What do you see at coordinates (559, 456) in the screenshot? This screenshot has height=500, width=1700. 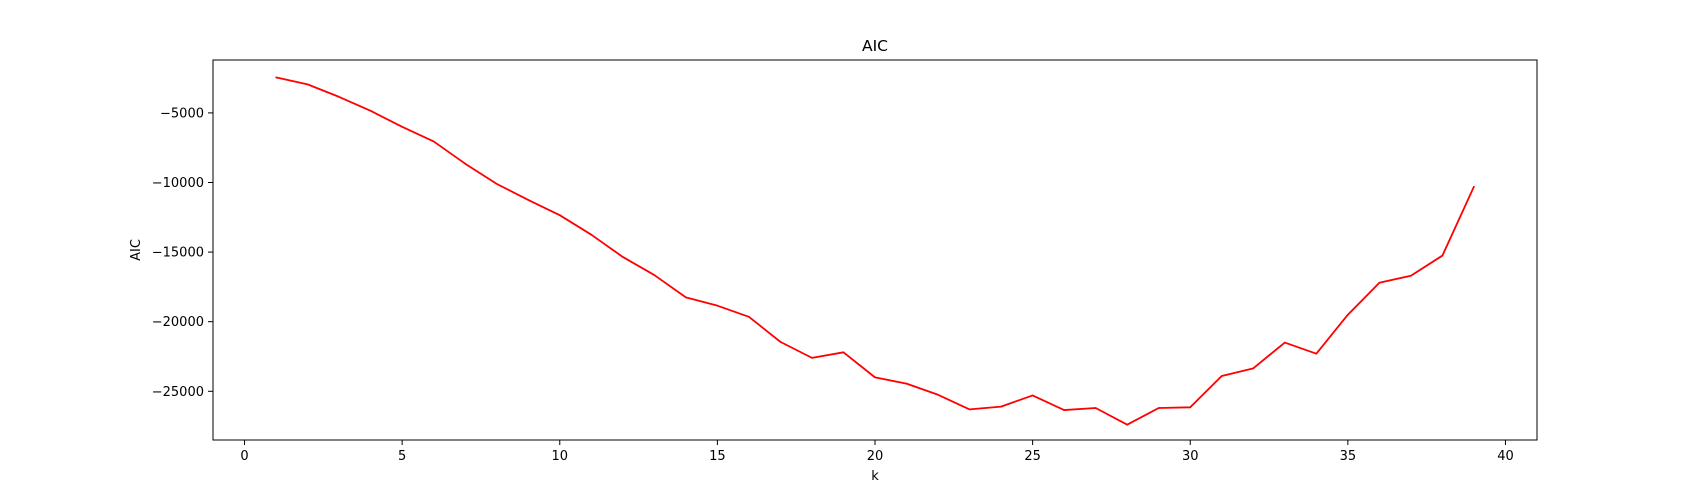 I see `x-tick-label: 10` at bounding box center [559, 456].